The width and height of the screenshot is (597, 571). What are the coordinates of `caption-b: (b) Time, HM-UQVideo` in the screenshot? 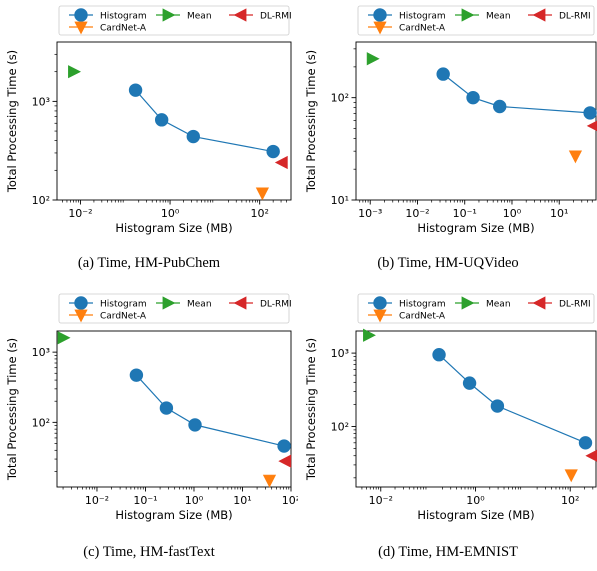 It's located at (448, 263).